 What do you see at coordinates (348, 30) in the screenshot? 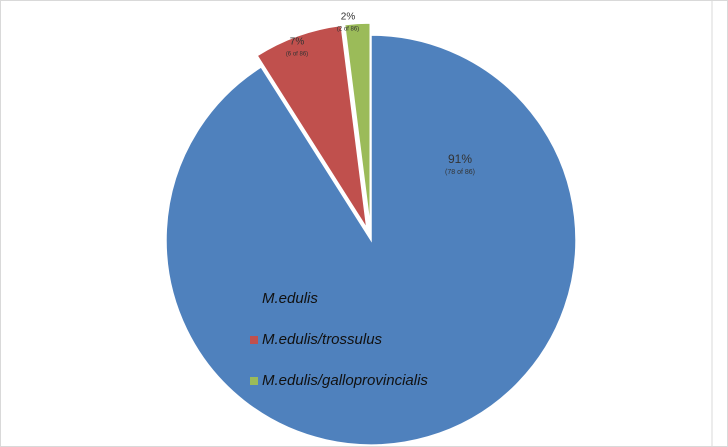
I see `slice-count-label: (2 of 86)` at bounding box center [348, 30].